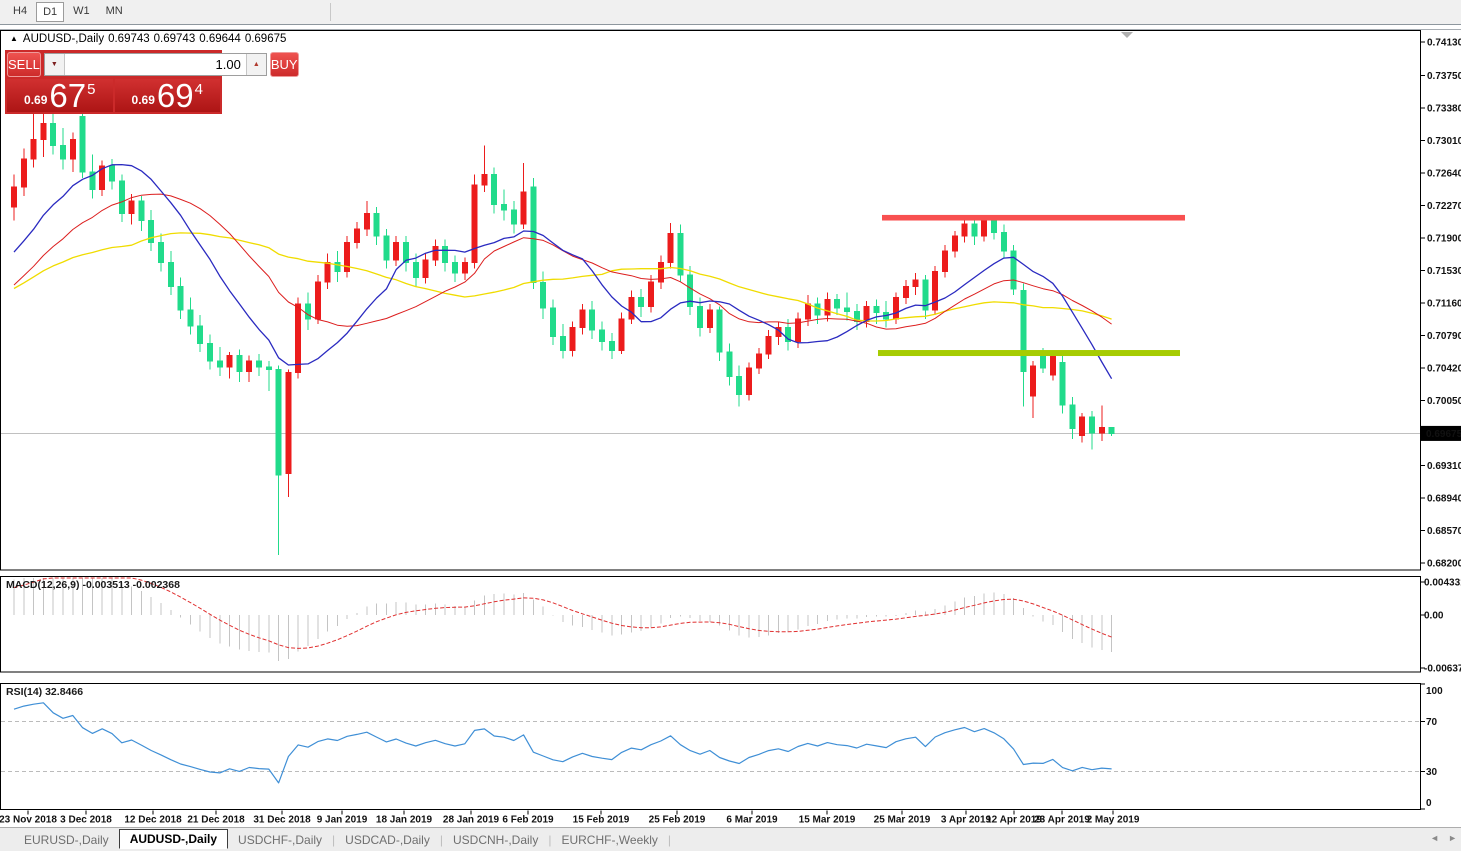  I want to click on svg-text: 0.72270, so click(1444, 206).